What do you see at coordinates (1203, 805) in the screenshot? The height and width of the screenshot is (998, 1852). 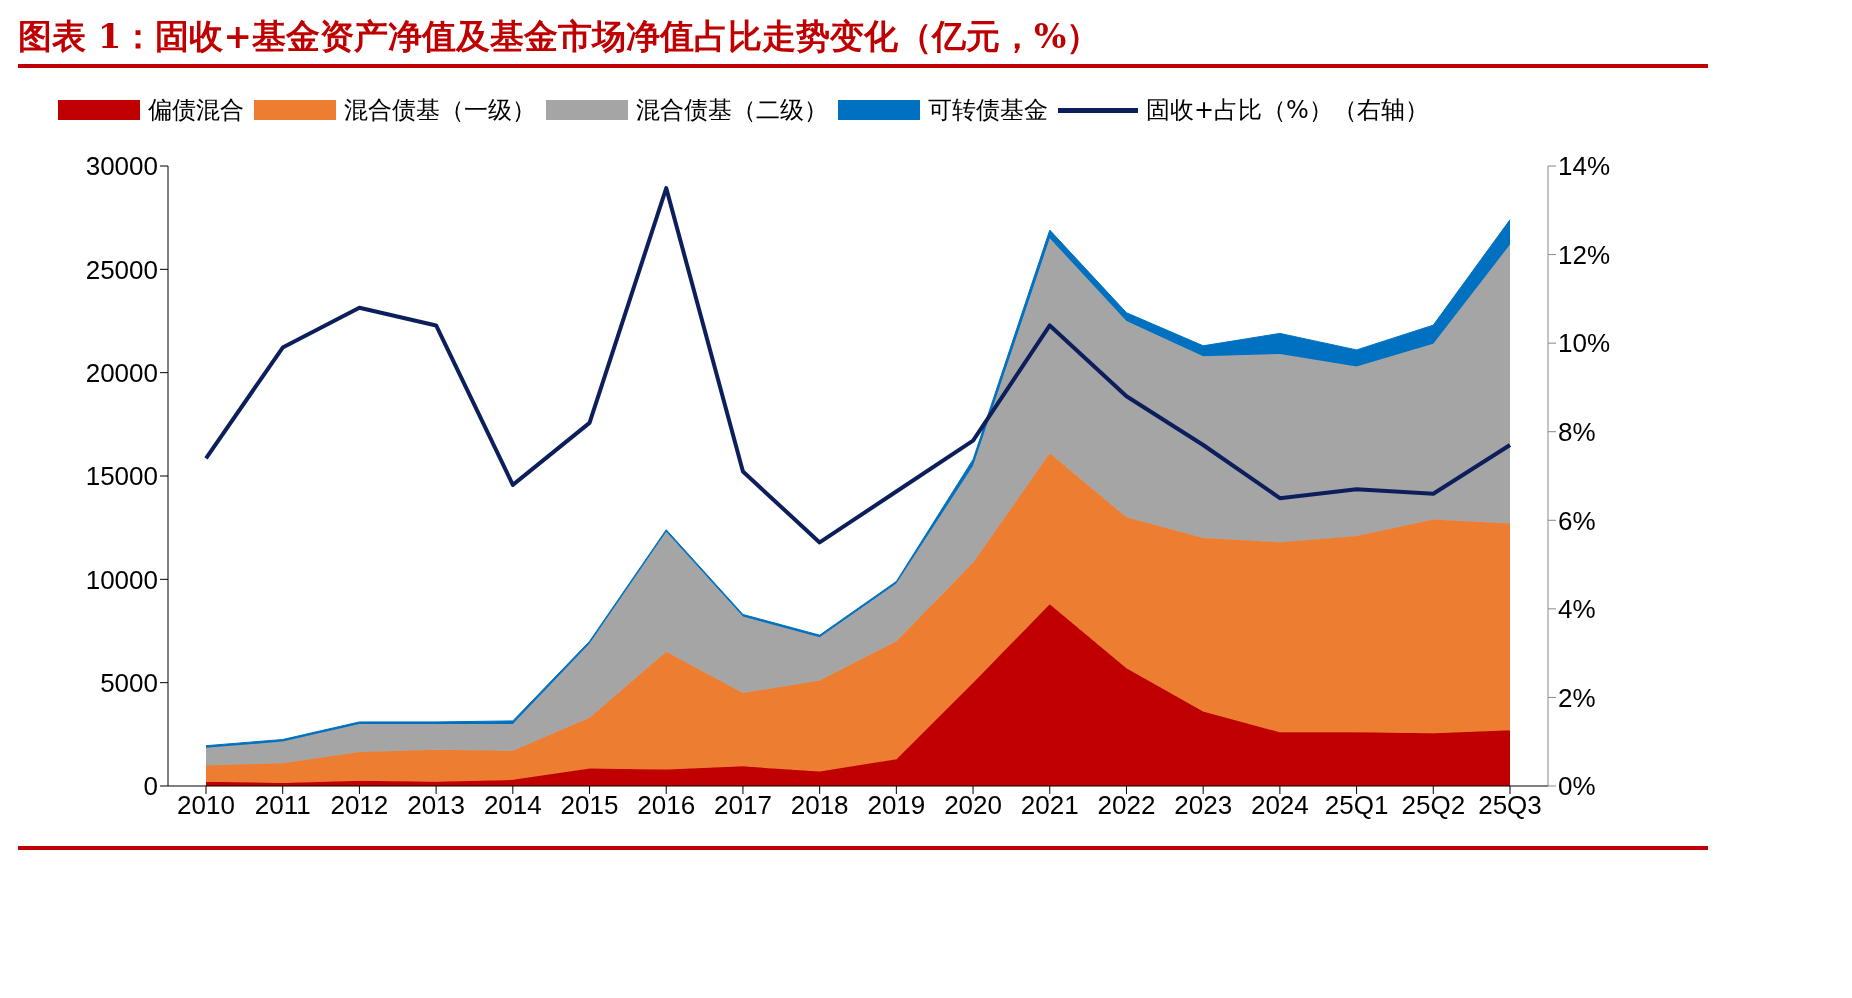 I see `x-tick-label: 2023` at bounding box center [1203, 805].